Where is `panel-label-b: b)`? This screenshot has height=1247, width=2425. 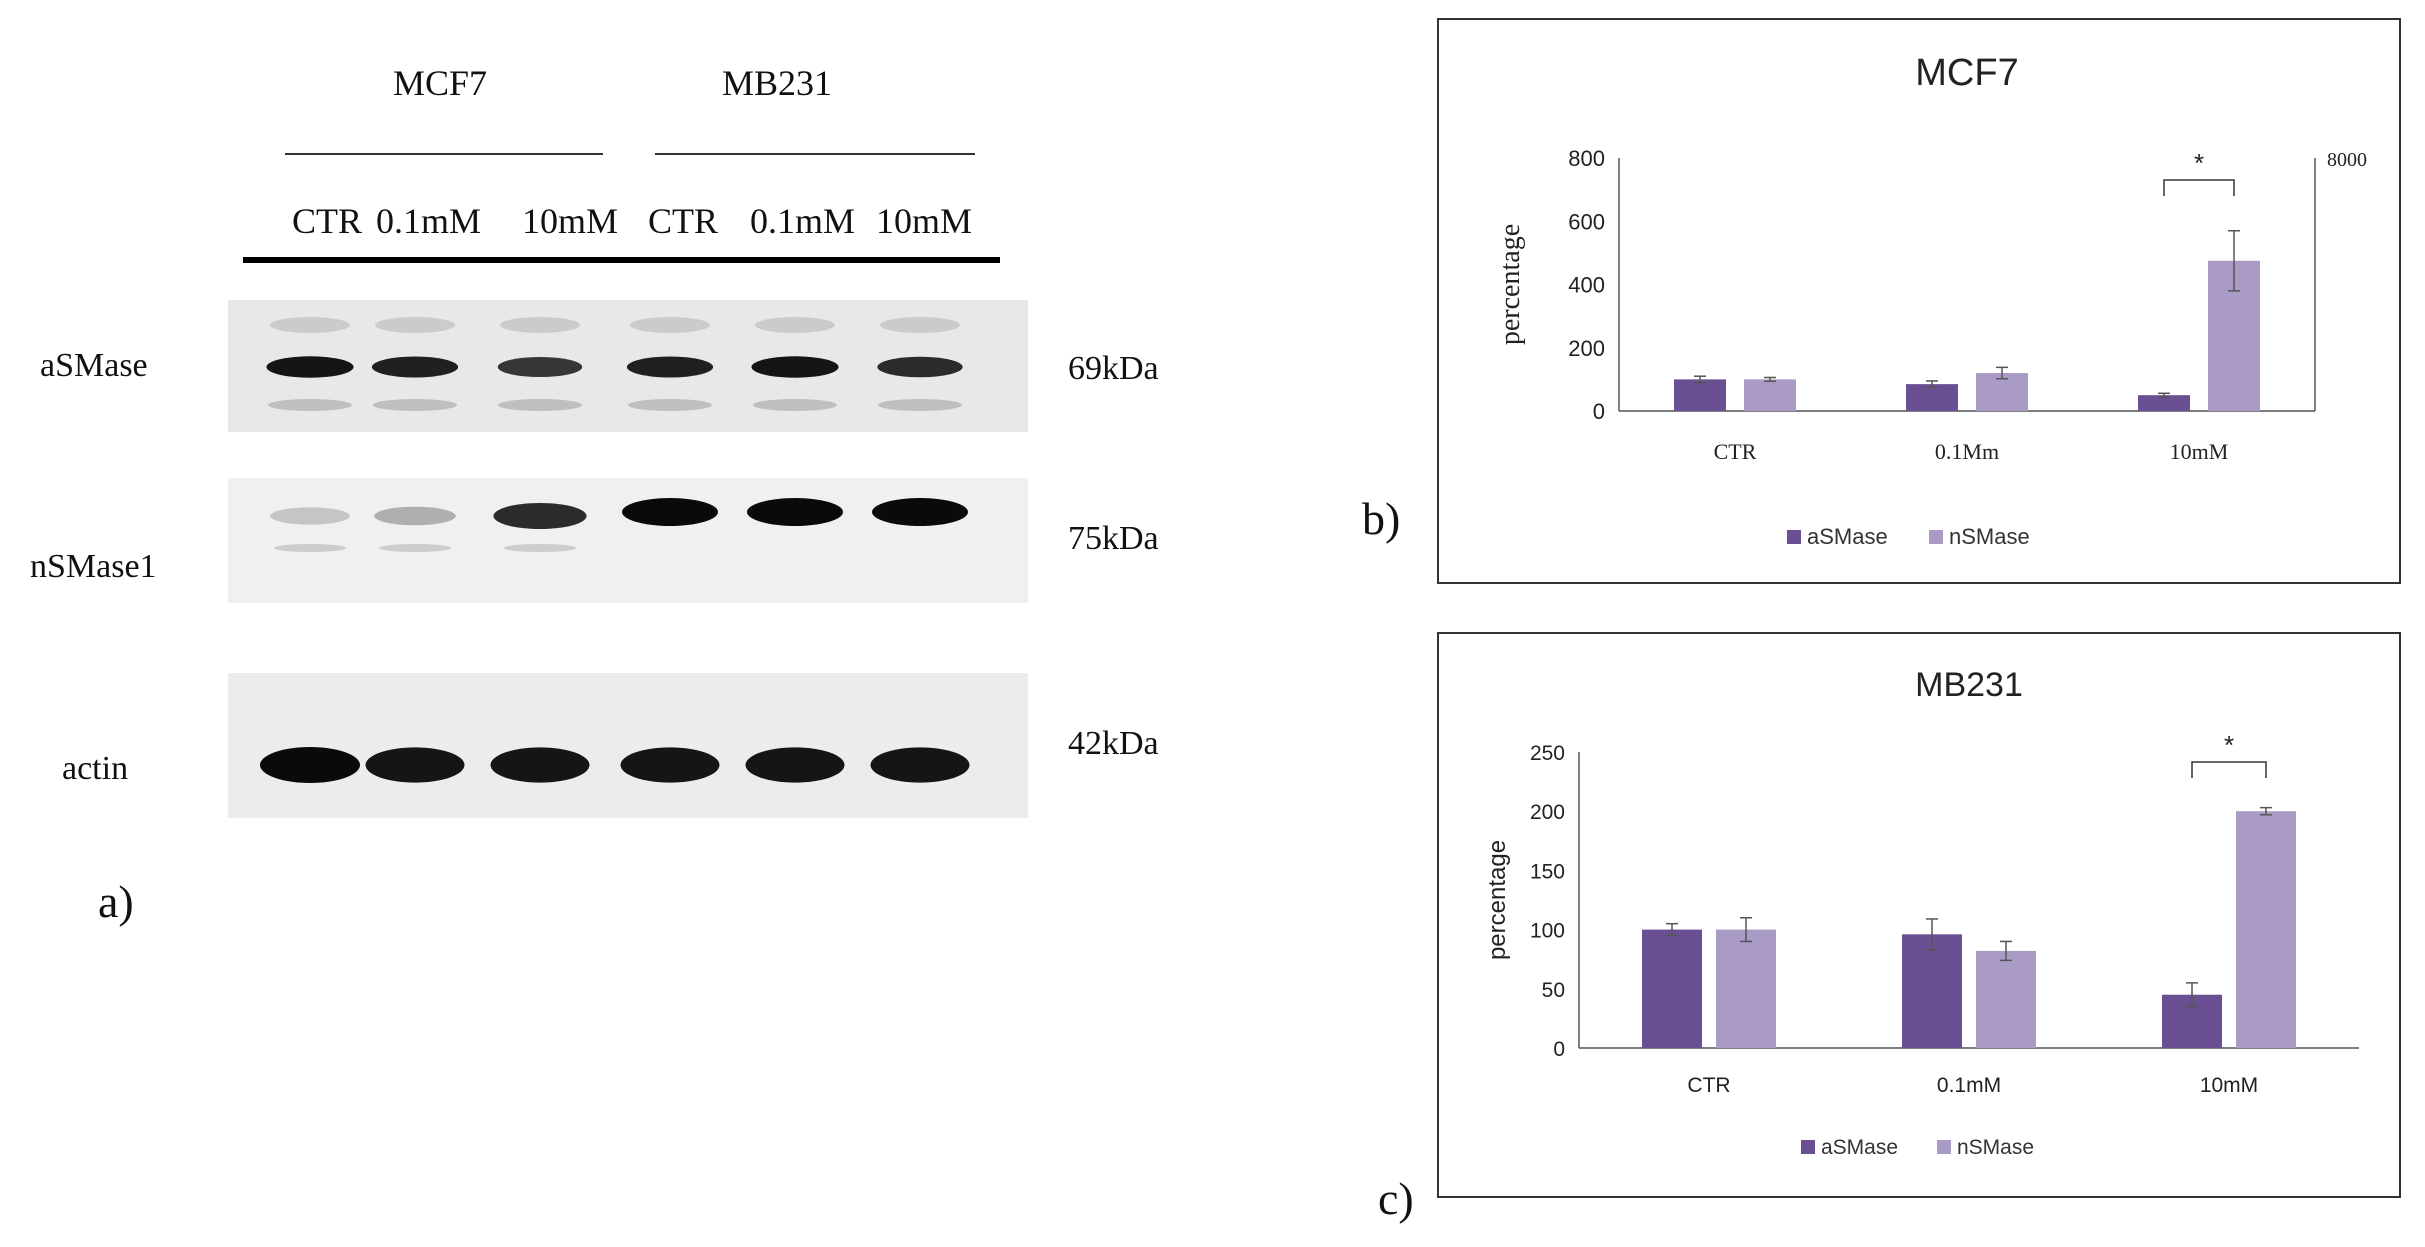
panel-label-b: b) is located at coordinates (1381, 518).